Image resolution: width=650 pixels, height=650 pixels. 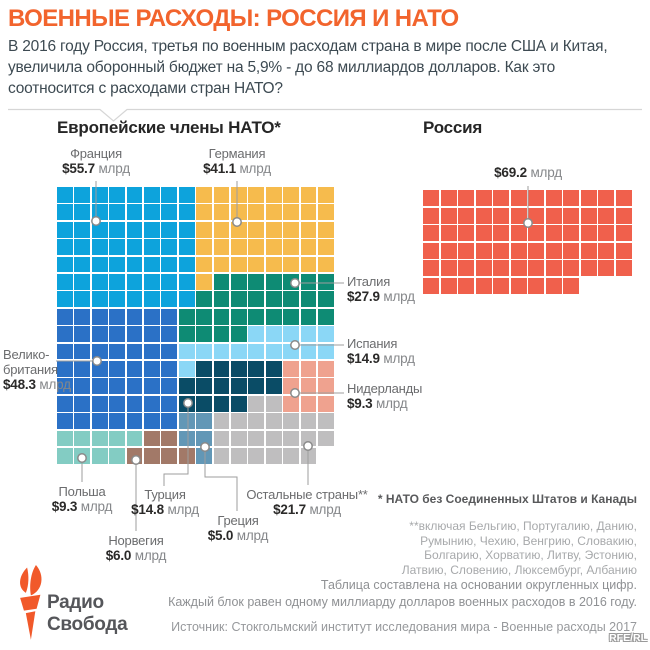 I want to click on callout-spain: Испания $14.9 млрд, so click(x=381, y=351).